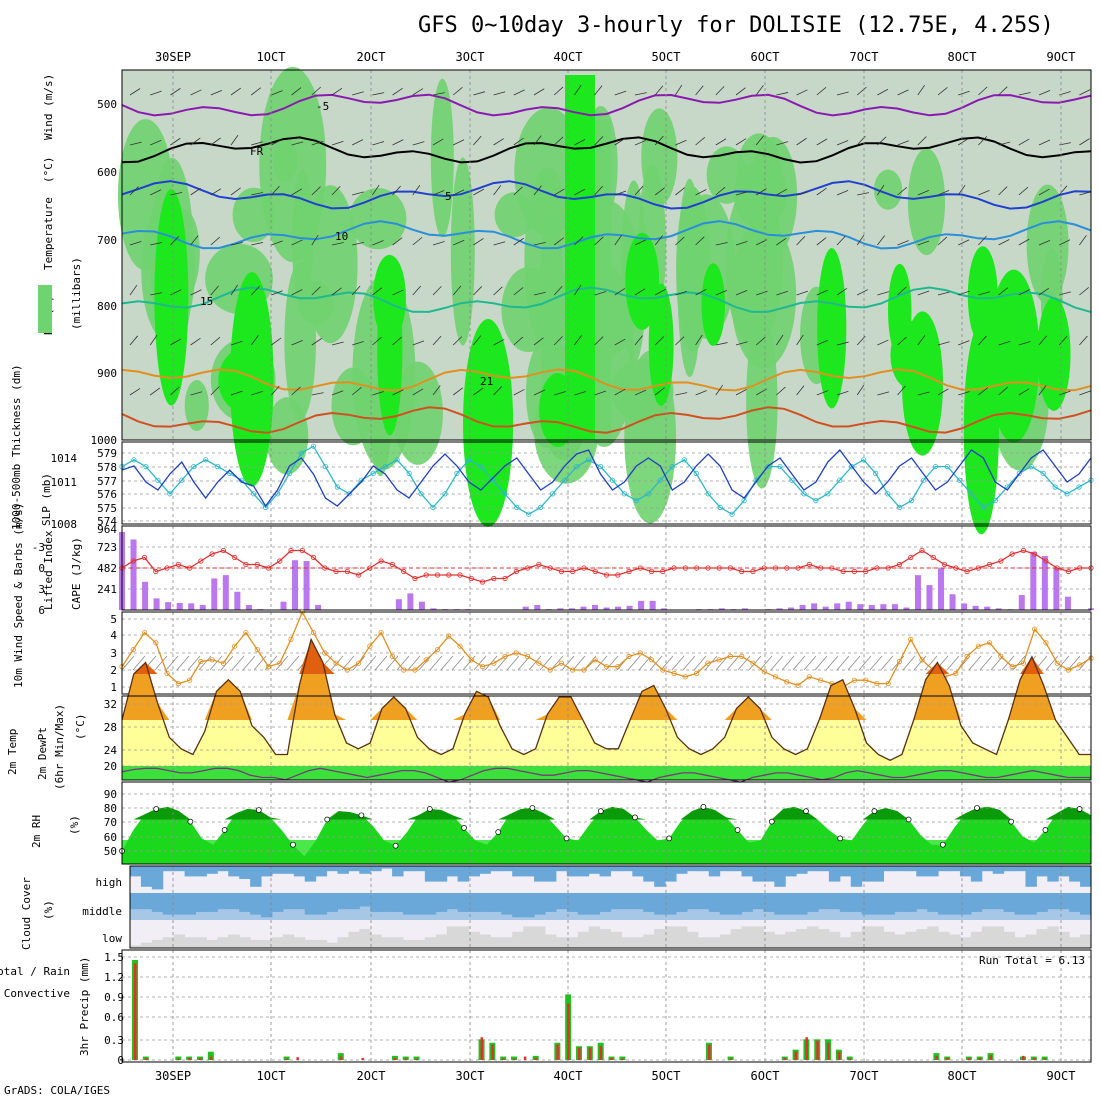 This screenshot has height=1100, width=1100. I want to click on rh-moist-patch, so click(196, 405).